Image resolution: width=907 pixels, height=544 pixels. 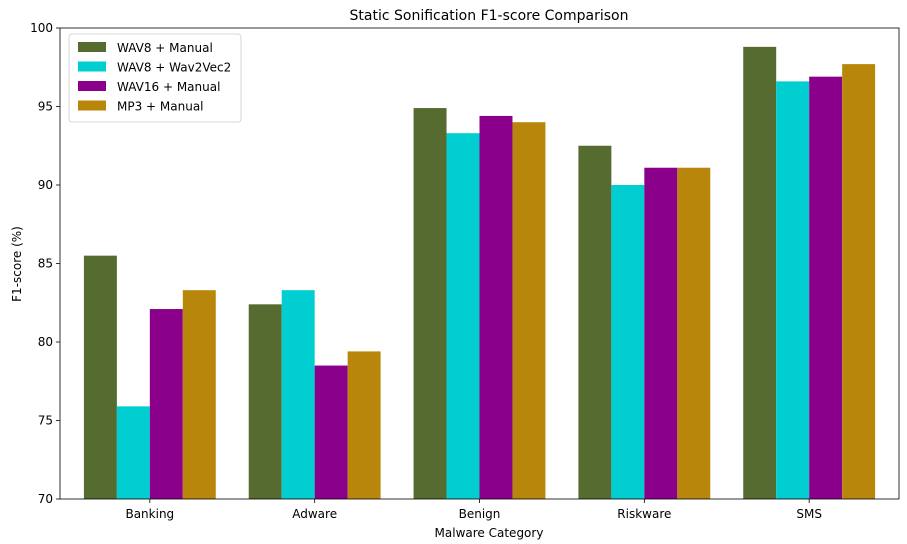 I want to click on x-tick-label: Riskware, so click(x=644, y=514).